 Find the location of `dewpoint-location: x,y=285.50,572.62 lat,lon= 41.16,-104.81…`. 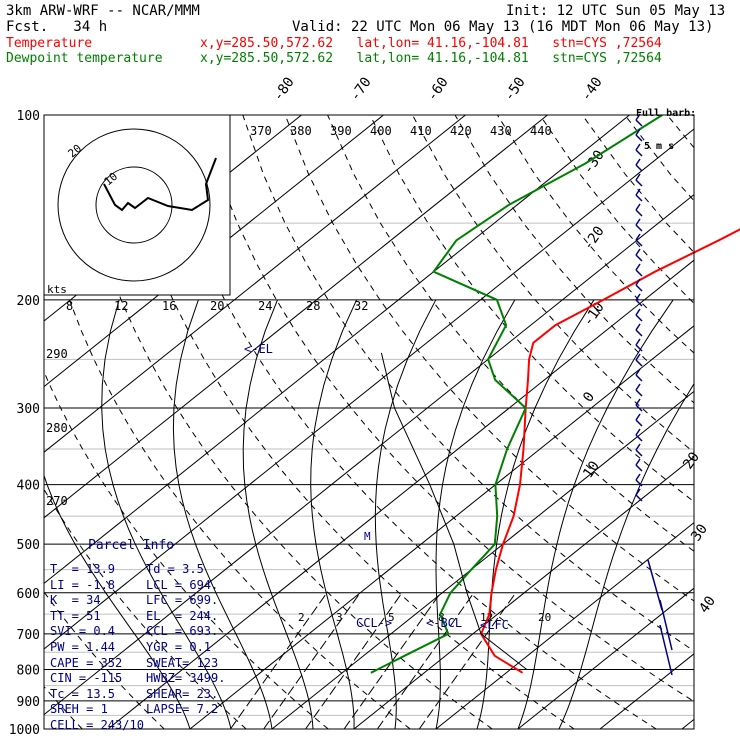

dewpoint-location: x,y=285.50,572.62 lat,lon= 41.16,-104.81… is located at coordinates (431, 58).